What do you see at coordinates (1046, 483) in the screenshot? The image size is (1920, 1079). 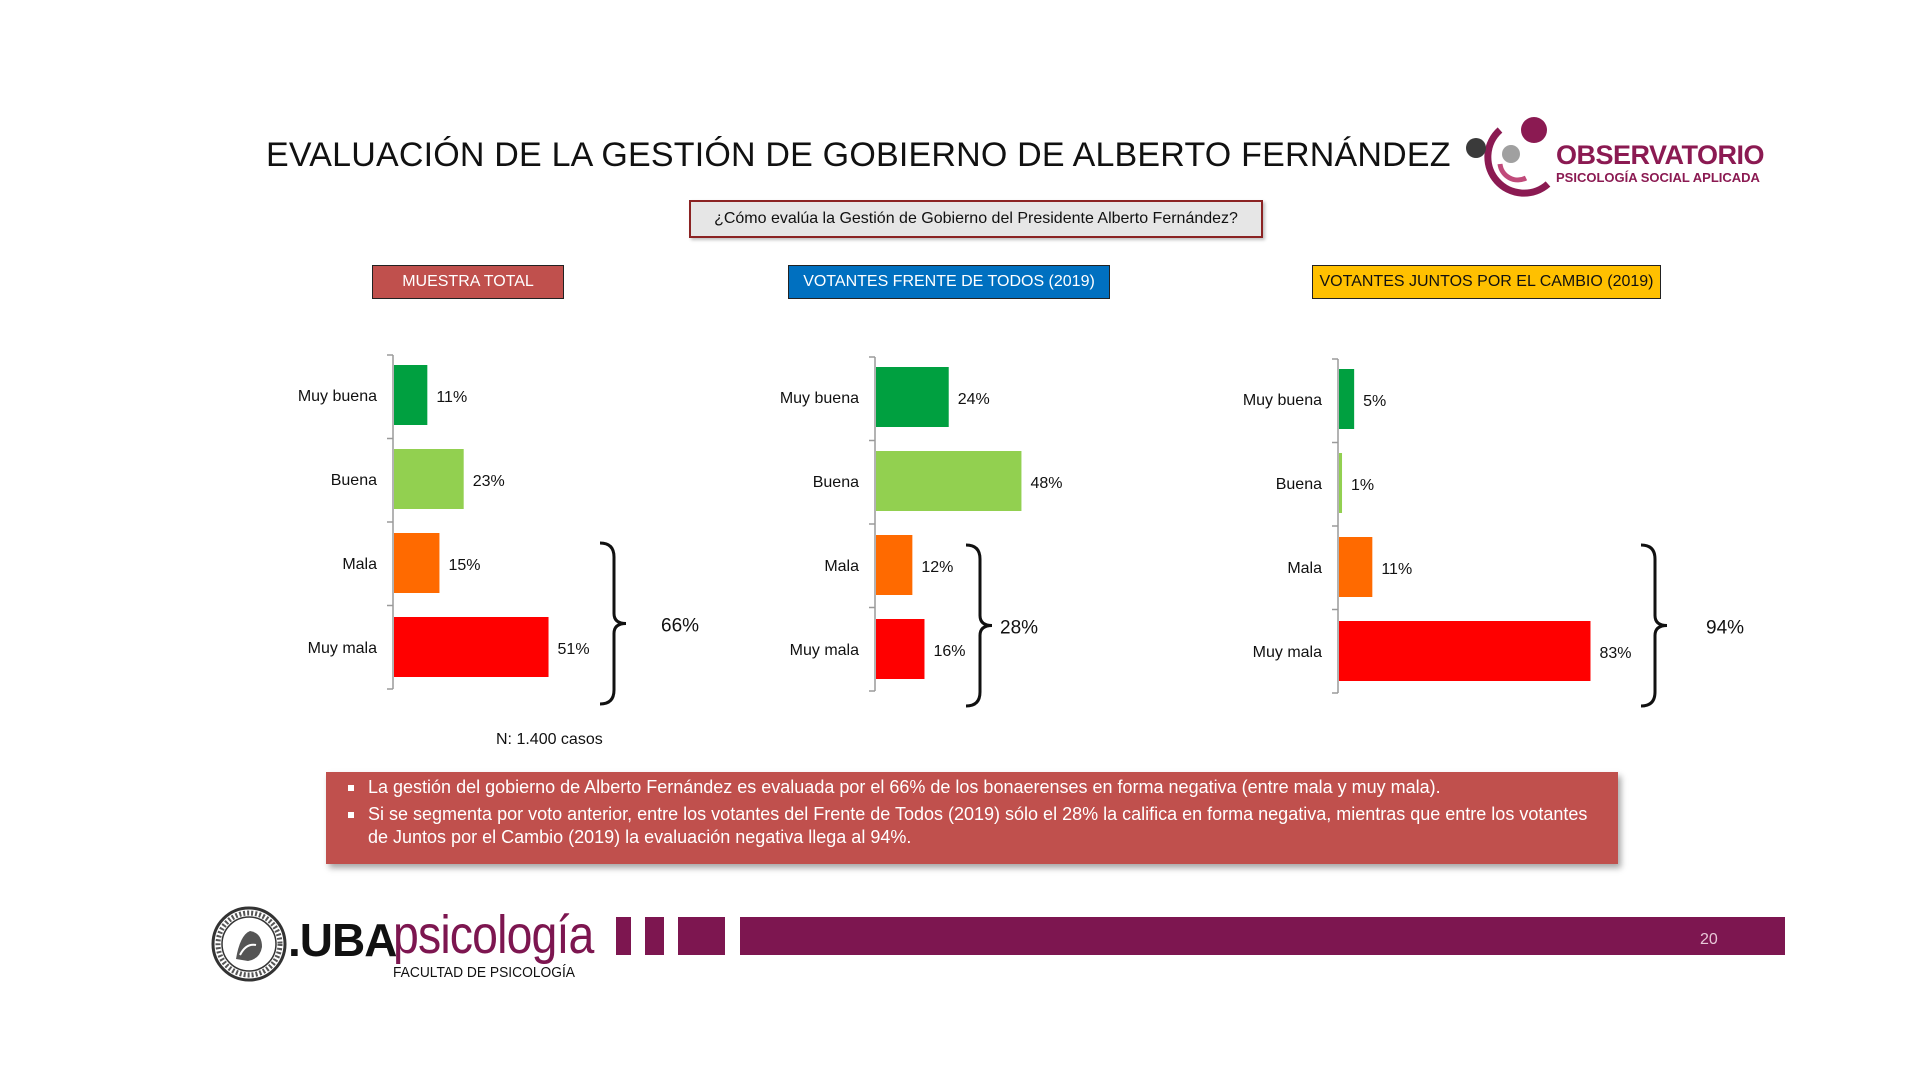 I see `value-label: 48%` at bounding box center [1046, 483].